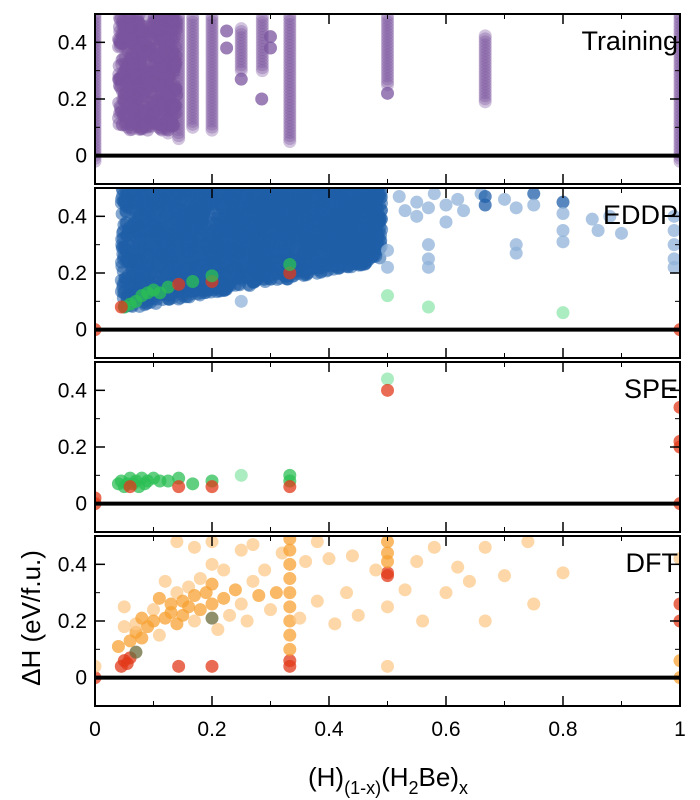 This screenshot has height=800, width=700. What do you see at coordinates (73, 42) in the screenshot?
I see `y-tick-label: 0.4` at bounding box center [73, 42].